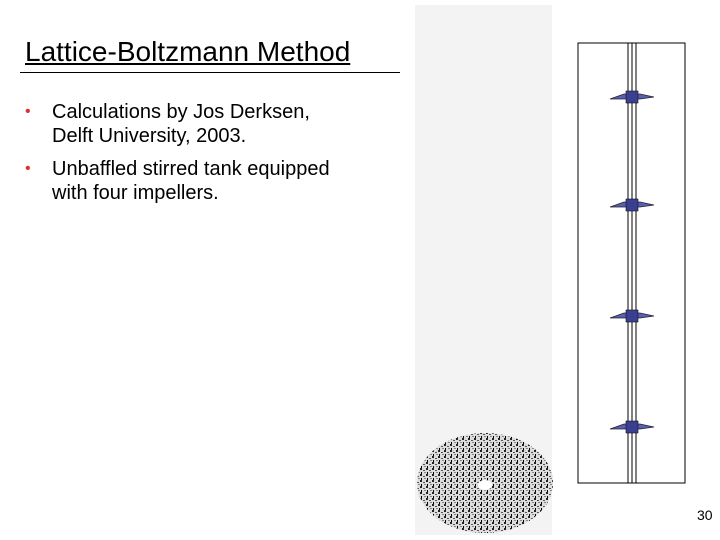 Image resolution: width=720 pixels, height=540 pixels. Describe the element at coordinates (632, 262) in the screenshot. I see `impellers` at that location.